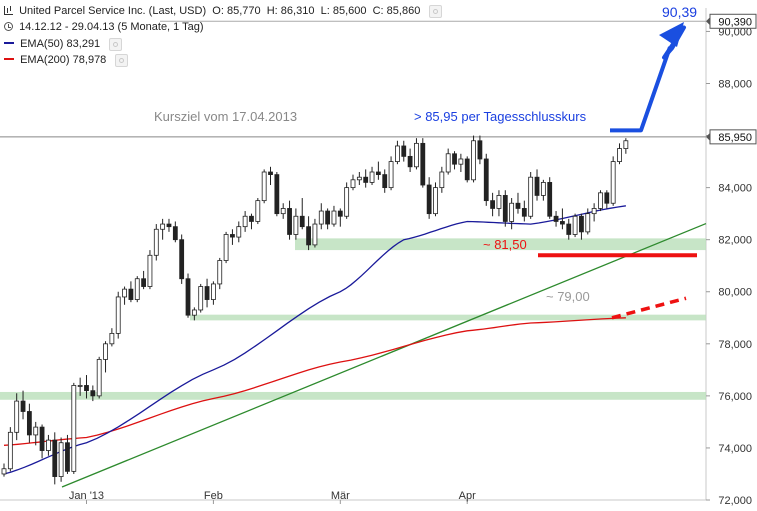 The width and height of the screenshot is (757, 511). Describe the element at coordinates (735, 501) in the screenshot. I see `y-tick-label-0: 72,000` at that location.